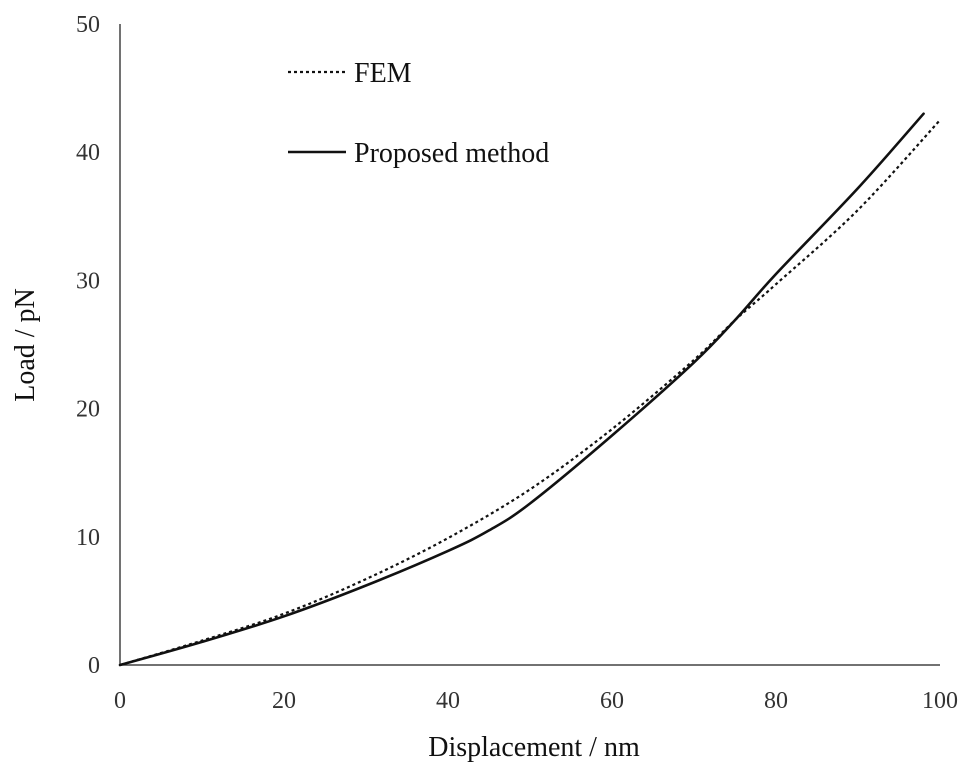 The height and width of the screenshot is (772, 970). What do you see at coordinates (418, 113) in the screenshot?
I see `legend: FEM Proposed method` at bounding box center [418, 113].